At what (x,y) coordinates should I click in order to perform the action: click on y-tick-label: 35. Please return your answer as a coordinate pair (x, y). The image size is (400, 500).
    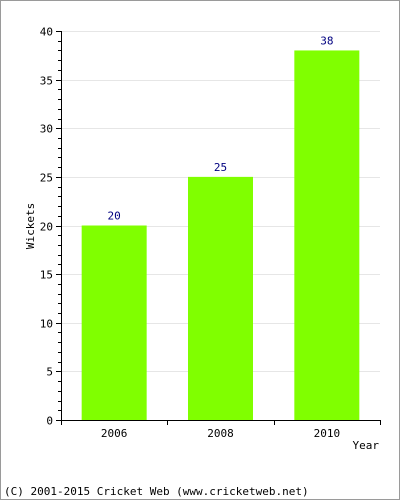
    Looking at the image, I should click on (46, 81).